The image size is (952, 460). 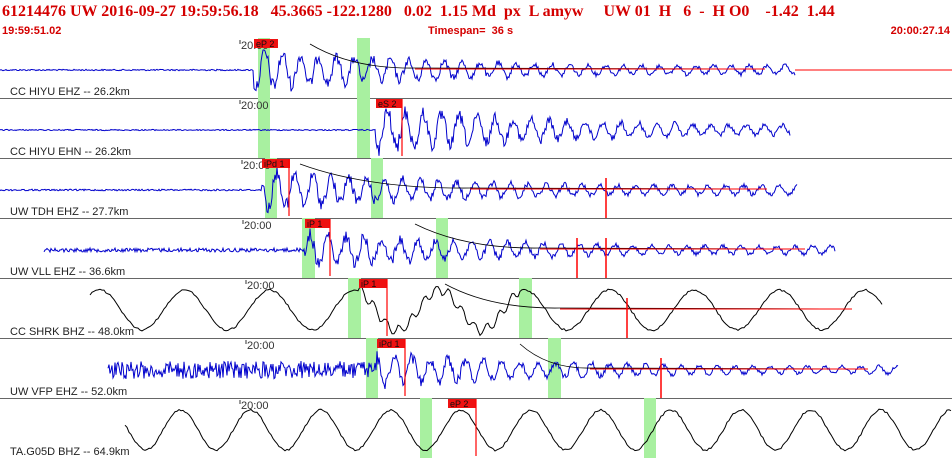 I want to click on station-label: CC HIYU EHZ -- 26.2km, so click(x=70, y=92).